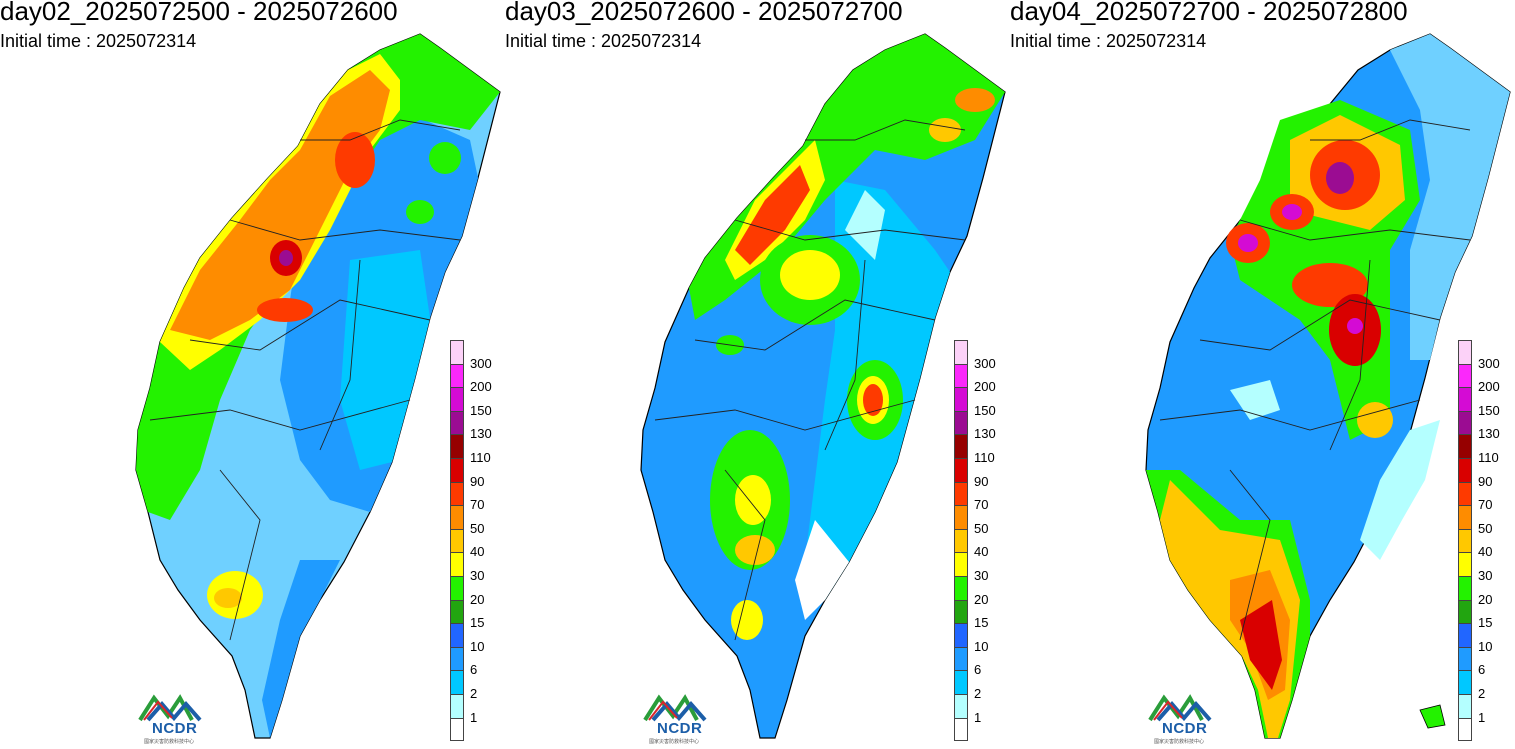  I want to click on panel-title: day02_2025072500 - 2025072600, so click(199, 13).